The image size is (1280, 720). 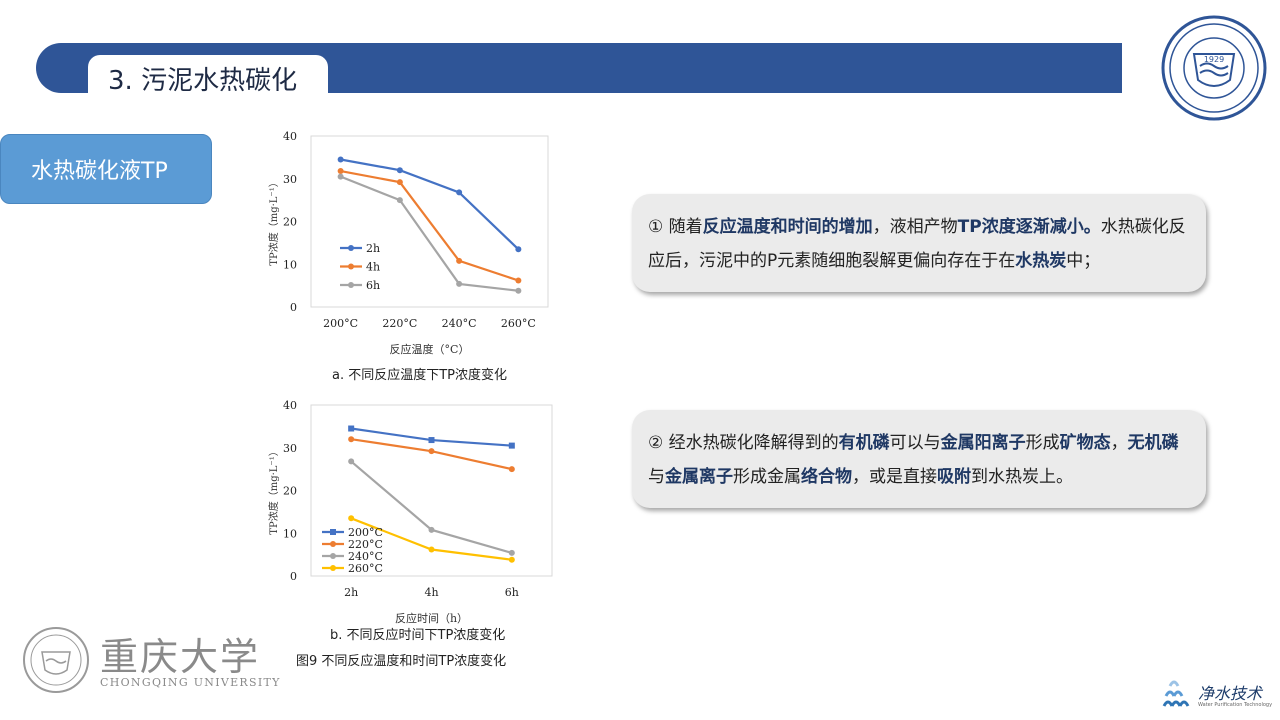 What do you see at coordinates (864, 443) in the screenshot?
I see `callout-highlight: 有机磷` at bounding box center [864, 443].